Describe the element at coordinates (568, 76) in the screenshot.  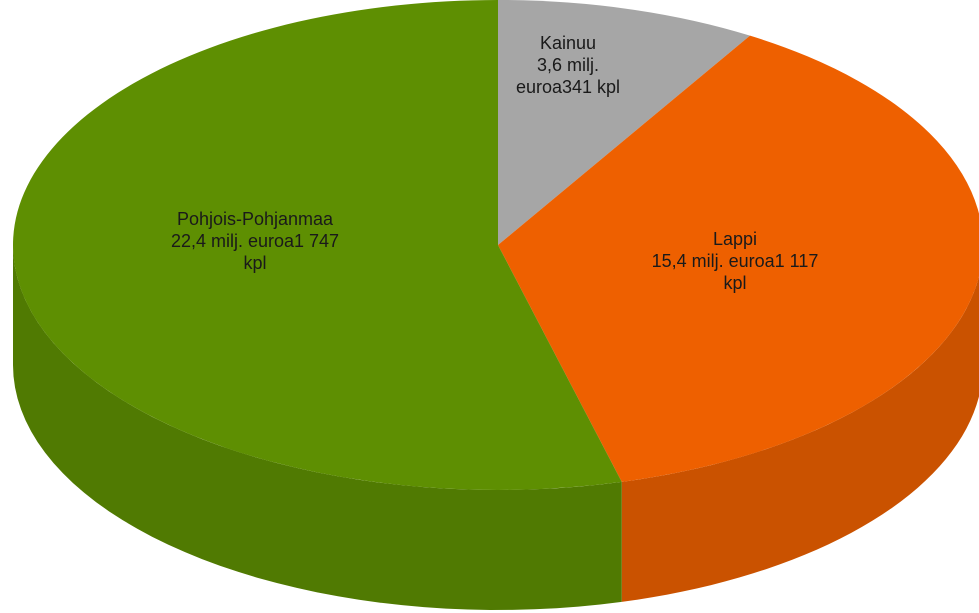
I see `value-label: 3,6 milj. euroa341 kpl` at that location.